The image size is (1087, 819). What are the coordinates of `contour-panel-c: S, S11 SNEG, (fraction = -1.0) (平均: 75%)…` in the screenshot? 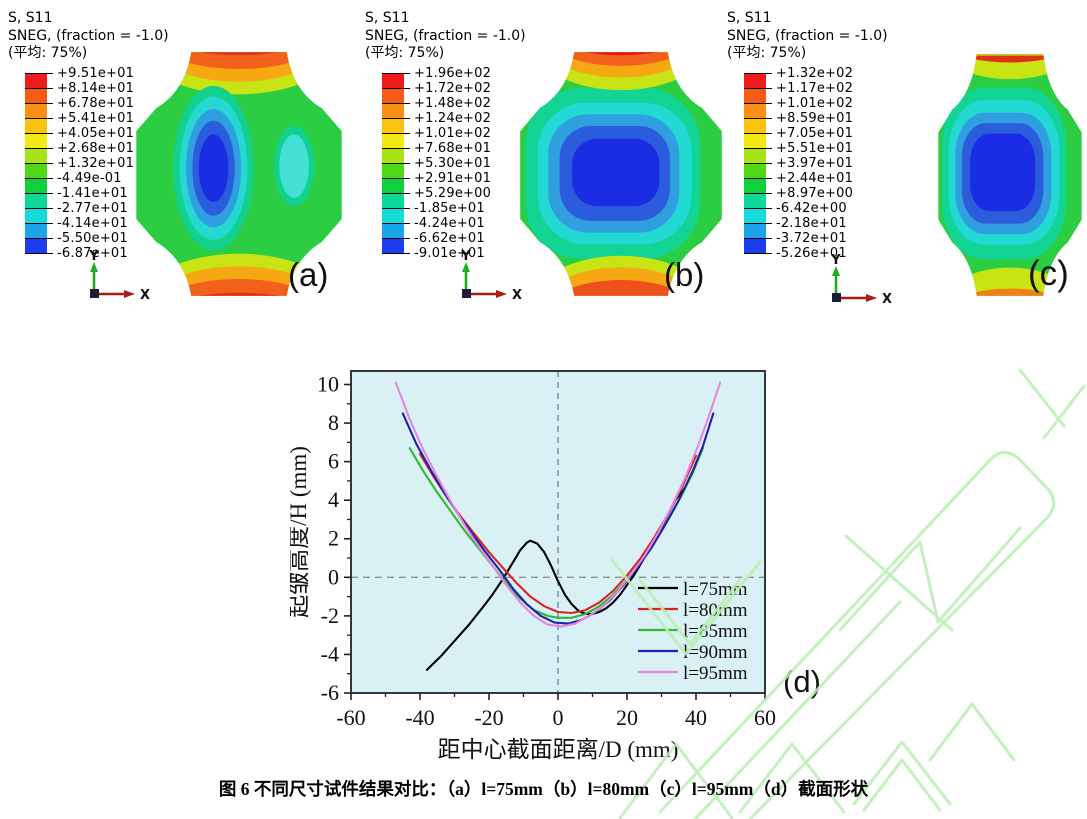 It's located at (807, 140).